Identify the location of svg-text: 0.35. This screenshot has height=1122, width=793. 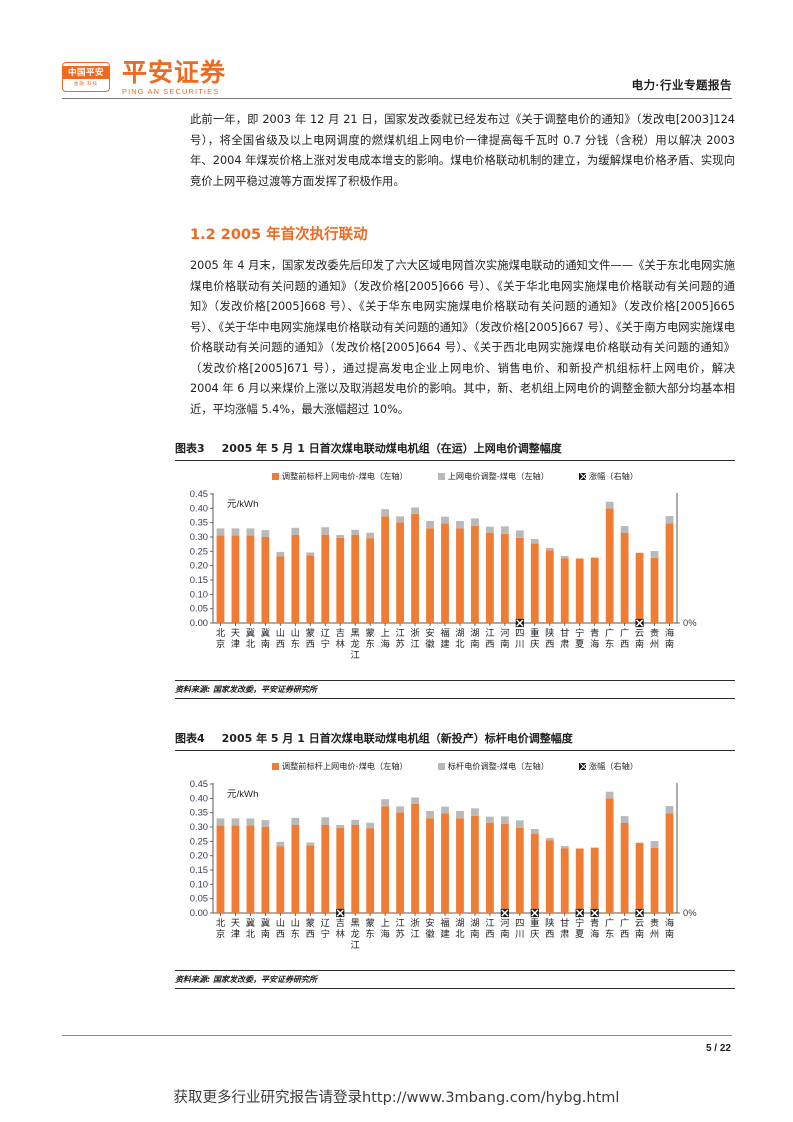
(199, 812).